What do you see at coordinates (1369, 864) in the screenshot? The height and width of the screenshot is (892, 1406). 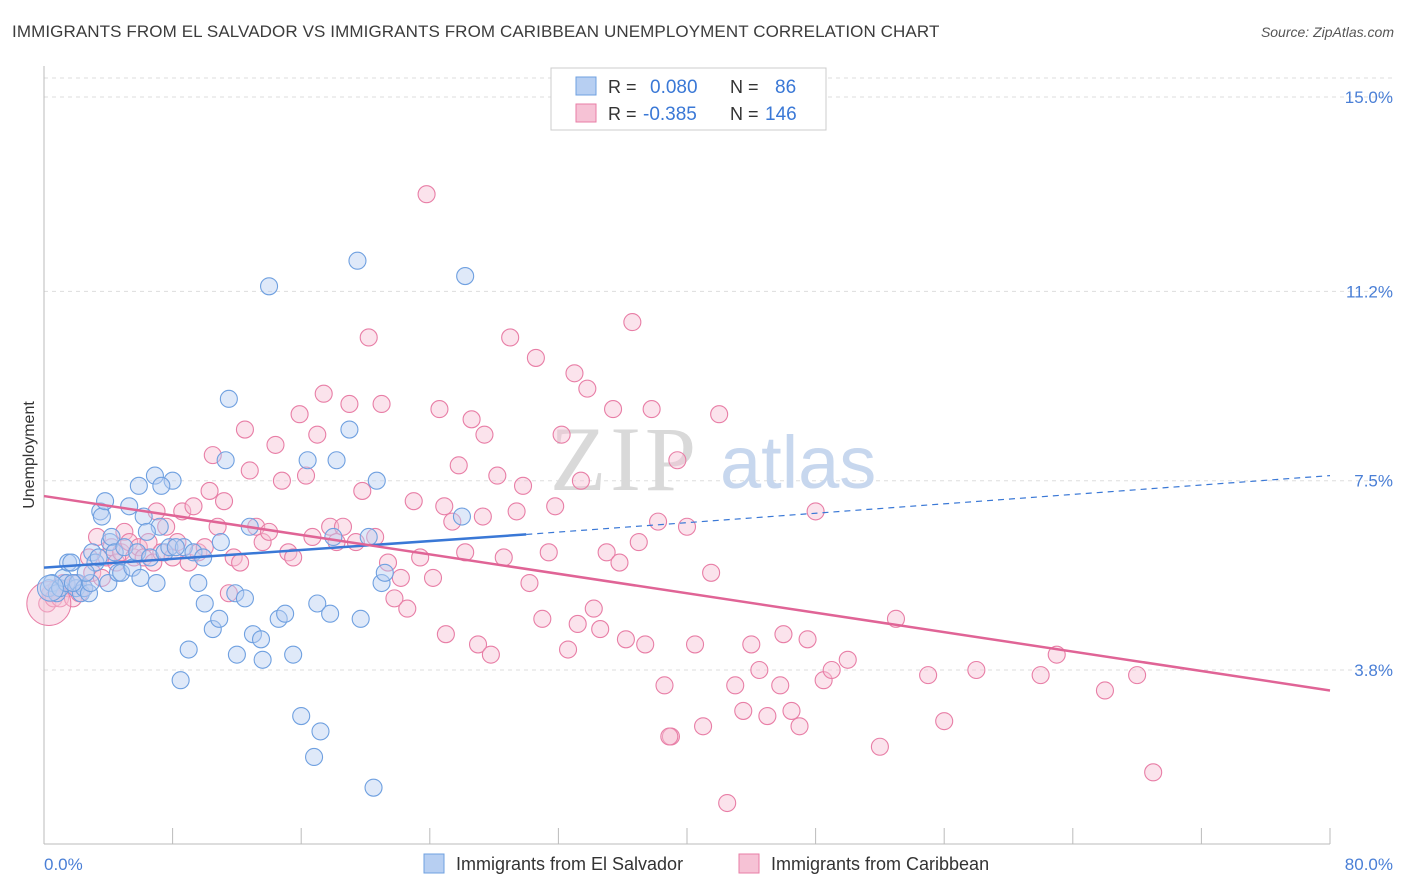 I see `x-tick-label-end: 80.0%` at bounding box center [1369, 864].